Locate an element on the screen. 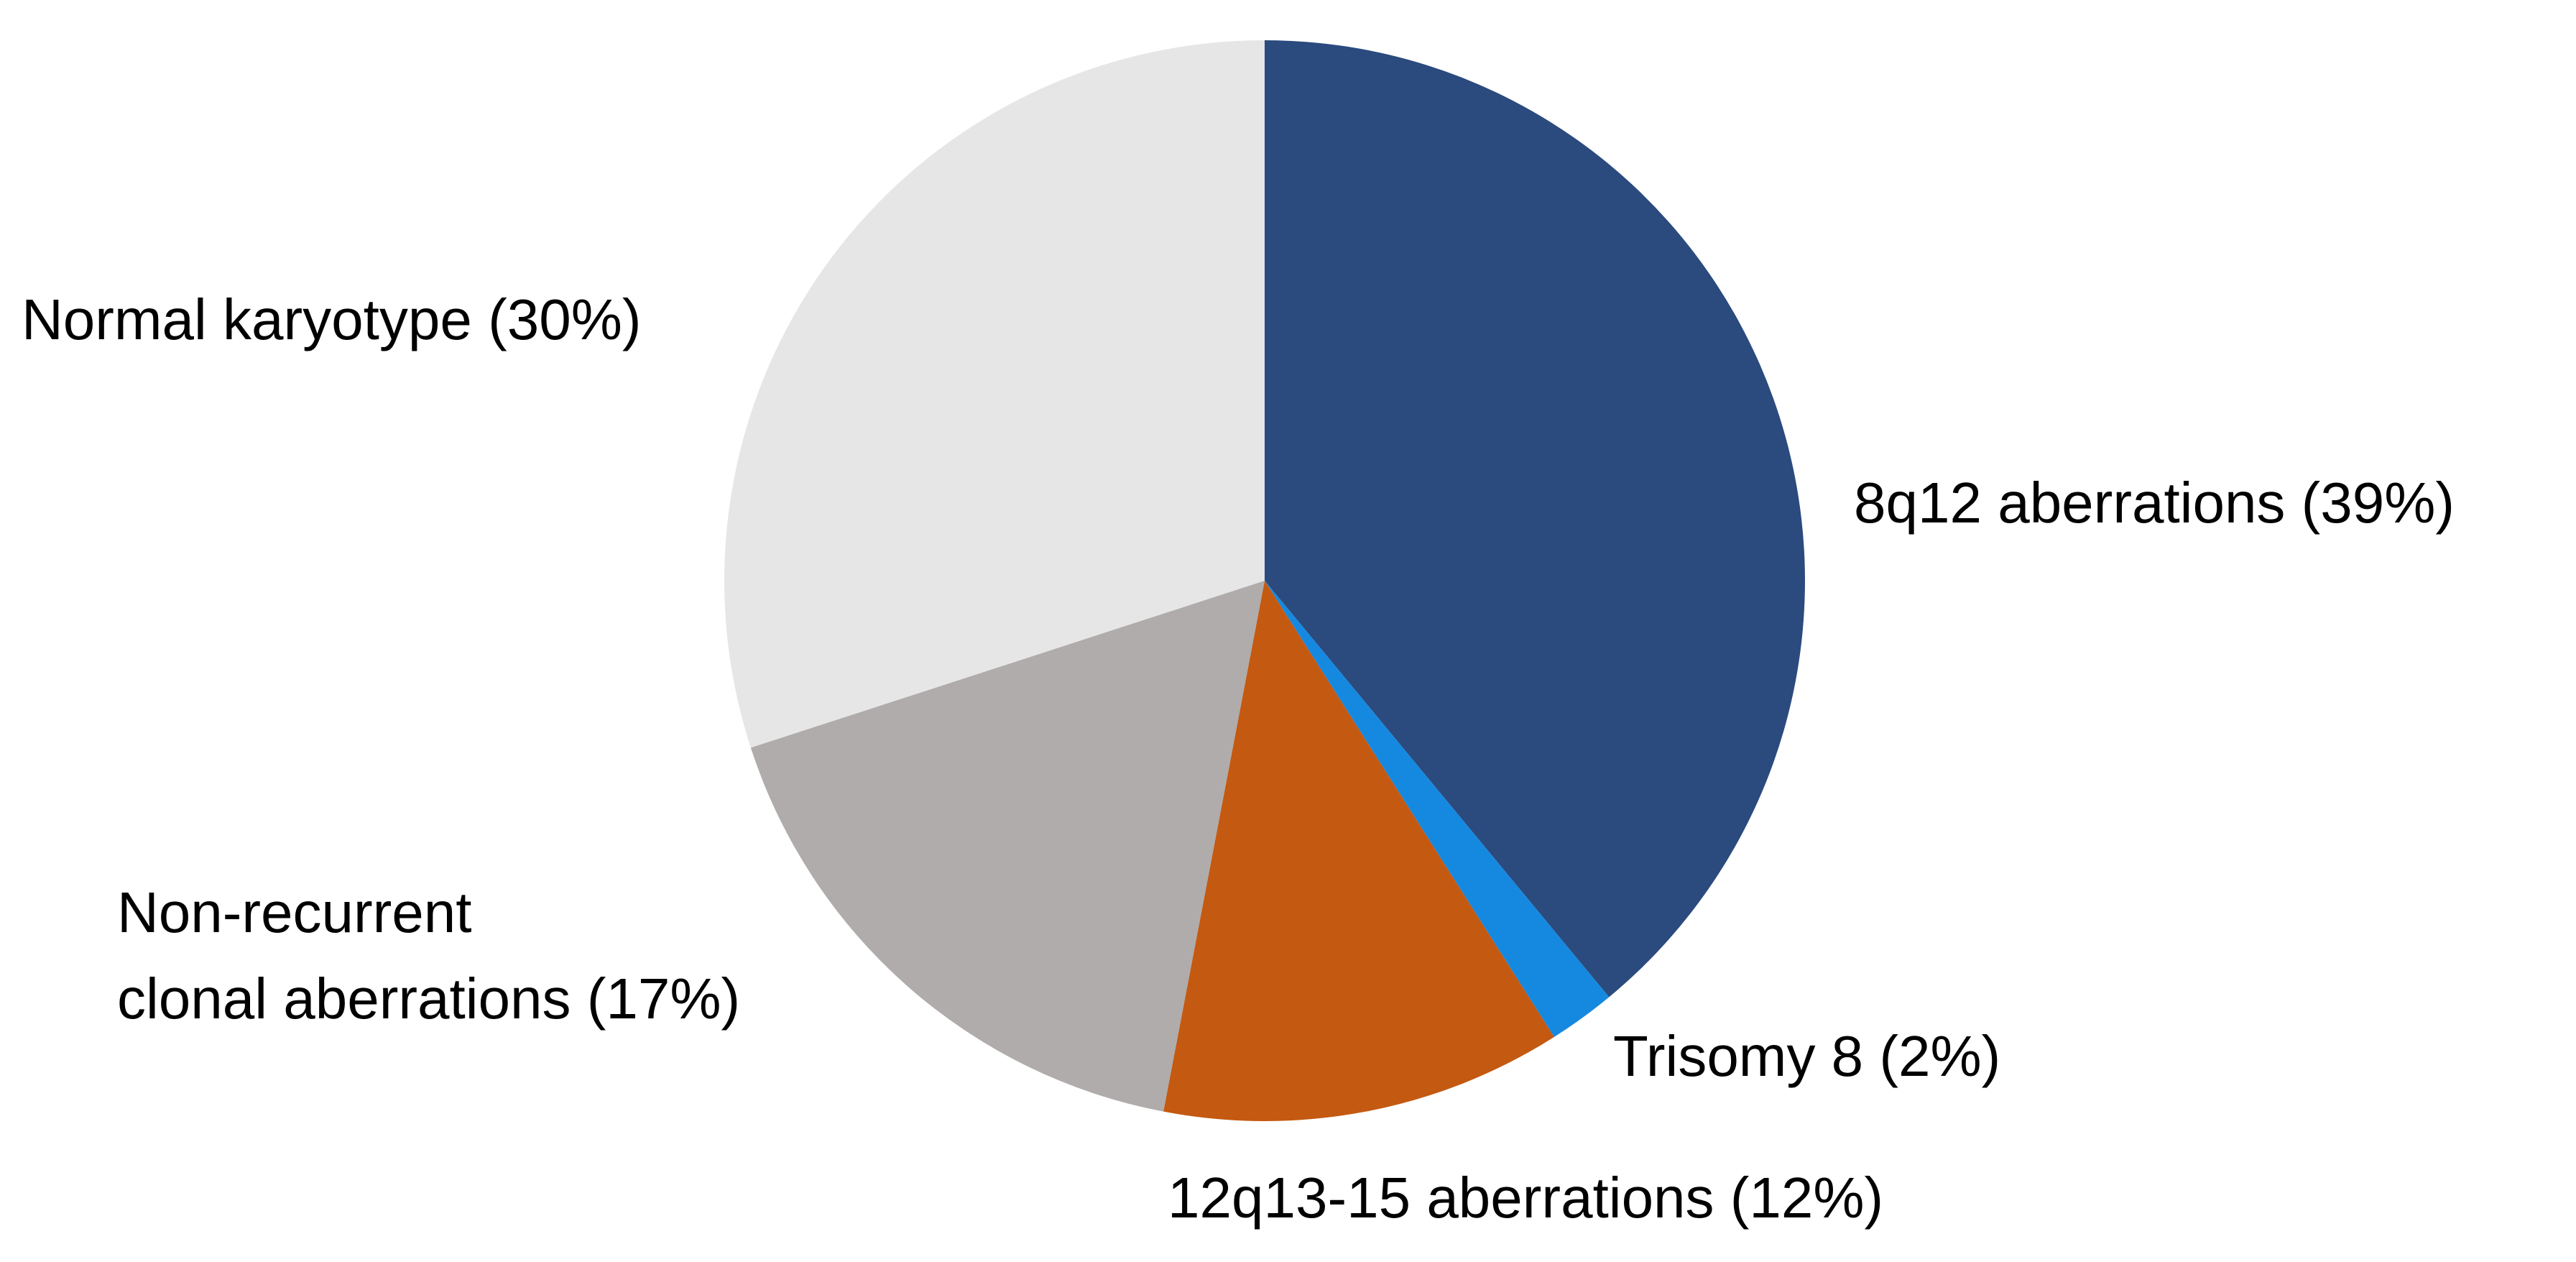 Image resolution: width=2576 pixels, height=1262 pixels. label-12q13-15-aberrations: 12q13-15 aberrations (12%) is located at coordinates (1525, 1198).